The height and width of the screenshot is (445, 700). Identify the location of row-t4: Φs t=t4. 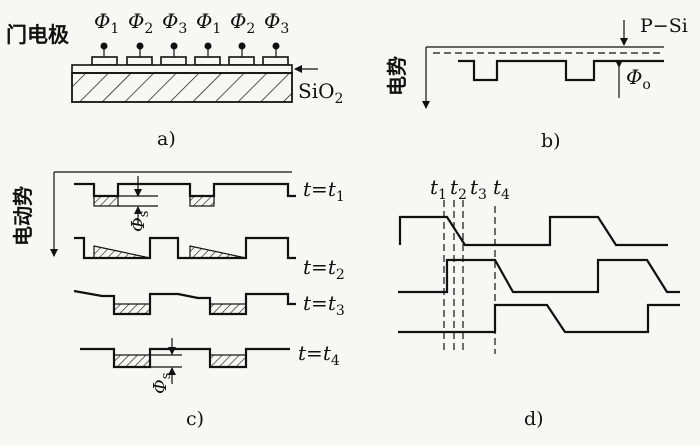
(210, 366).